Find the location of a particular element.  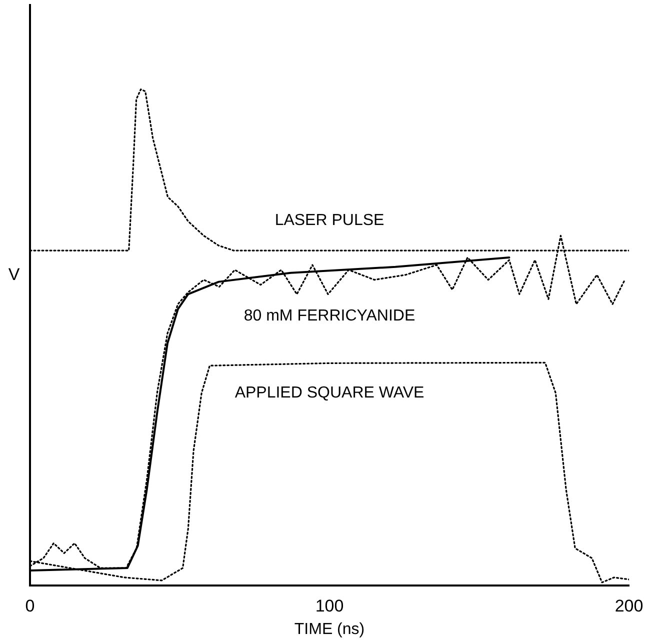

series-label: LASER PULSE is located at coordinates (329, 220).